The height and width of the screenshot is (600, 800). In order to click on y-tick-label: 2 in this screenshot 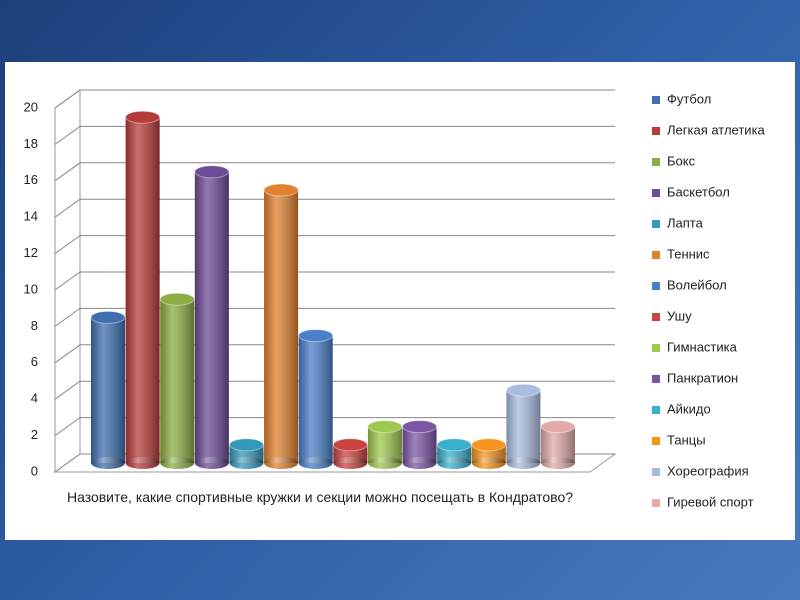, I will do `click(34, 434)`.